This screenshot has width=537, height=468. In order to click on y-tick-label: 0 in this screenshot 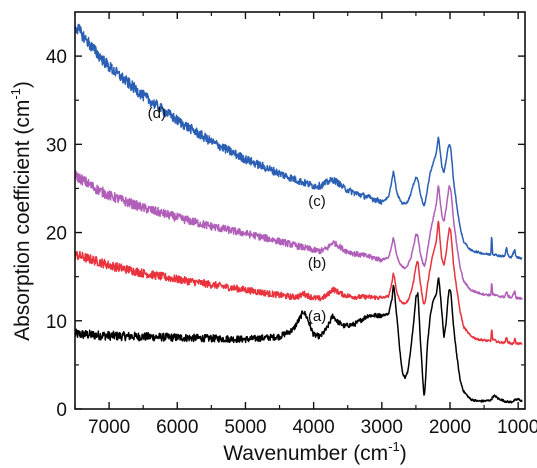, I will do `click(61, 410)`.